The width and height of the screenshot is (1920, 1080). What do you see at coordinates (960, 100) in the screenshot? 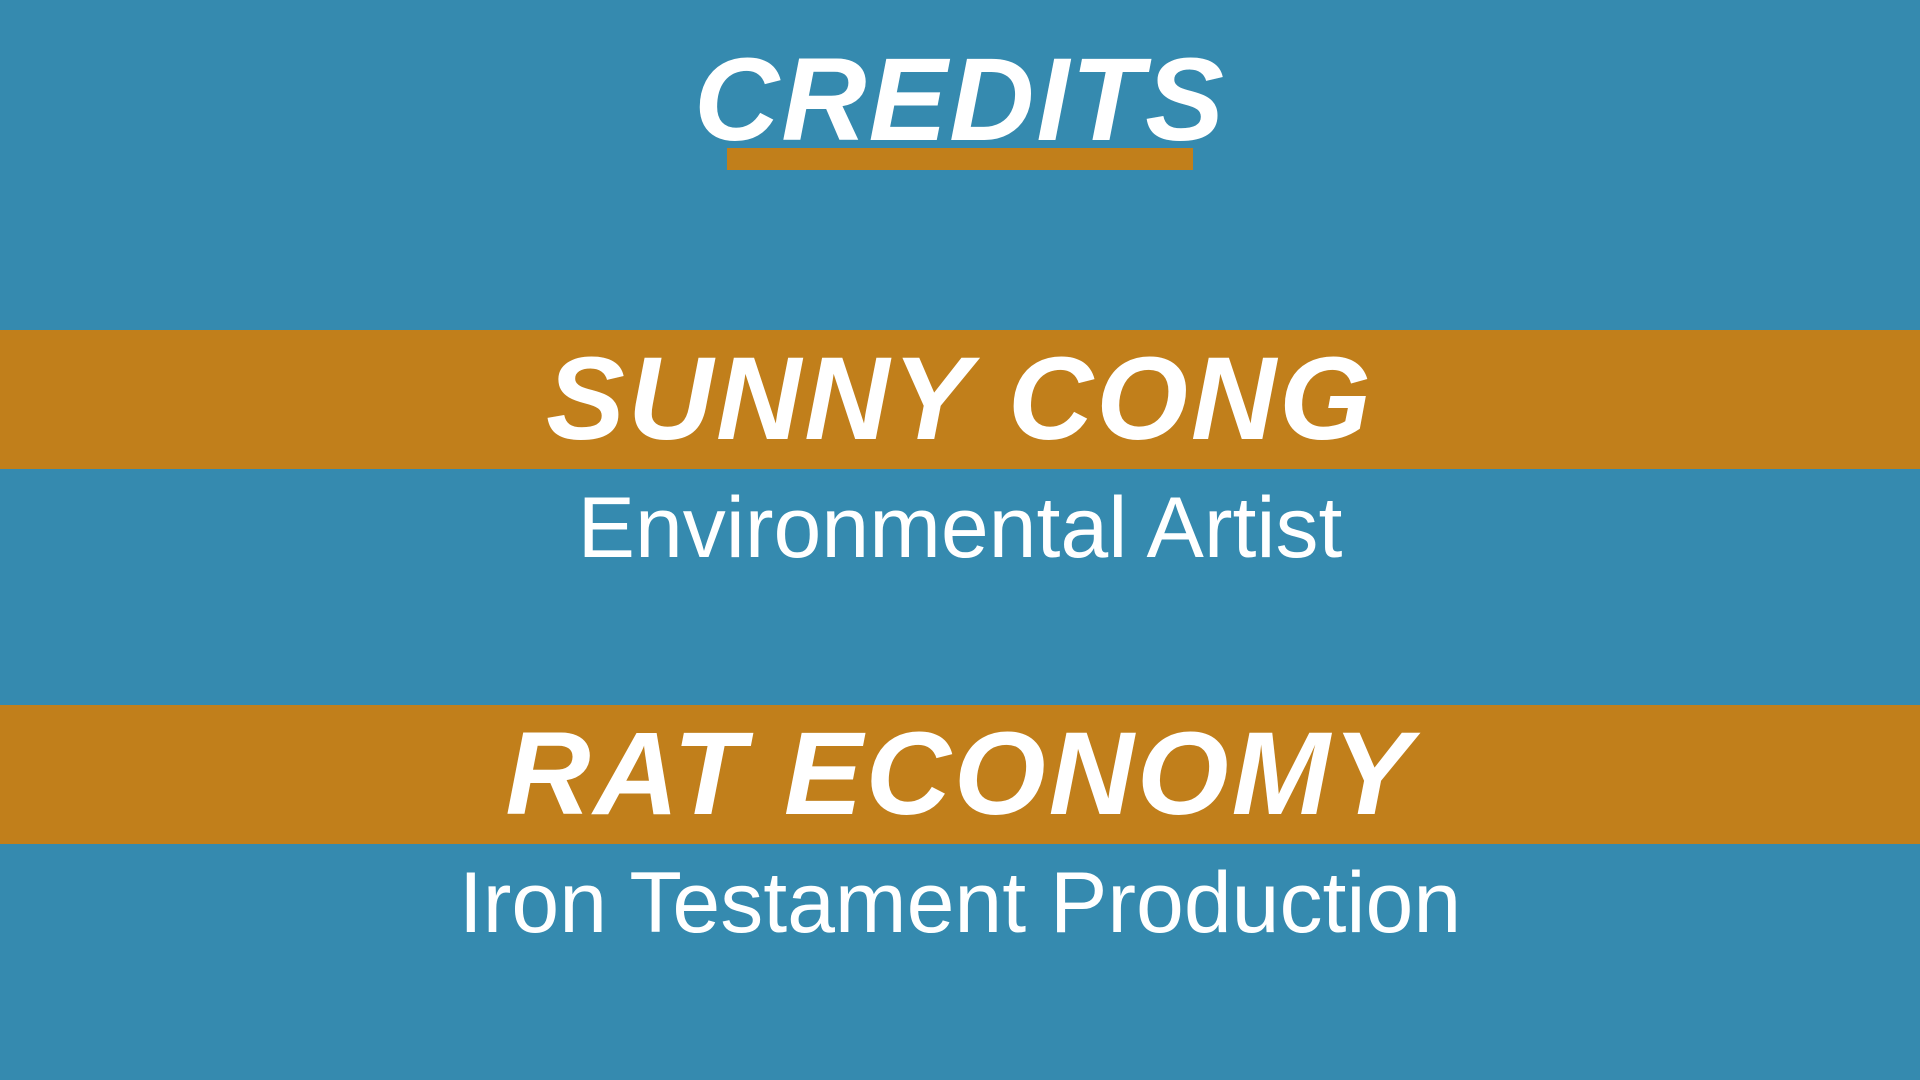
I see `page-title: CREDITS` at bounding box center [960, 100].